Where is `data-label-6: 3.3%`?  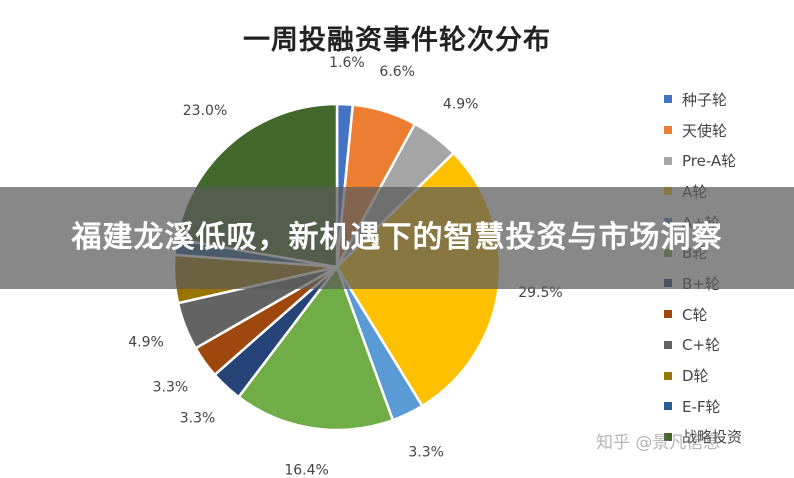 data-label-6: 3.3% is located at coordinates (198, 418).